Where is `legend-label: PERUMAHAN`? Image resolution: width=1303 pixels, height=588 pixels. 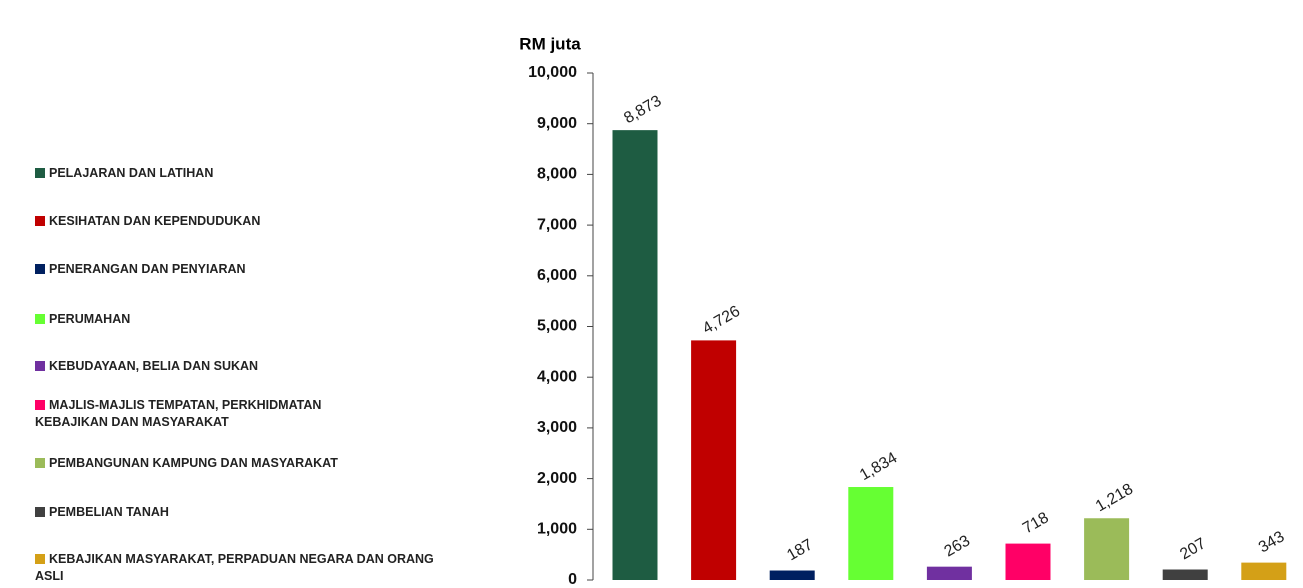
legend-label: PERUMAHAN is located at coordinates (90, 318).